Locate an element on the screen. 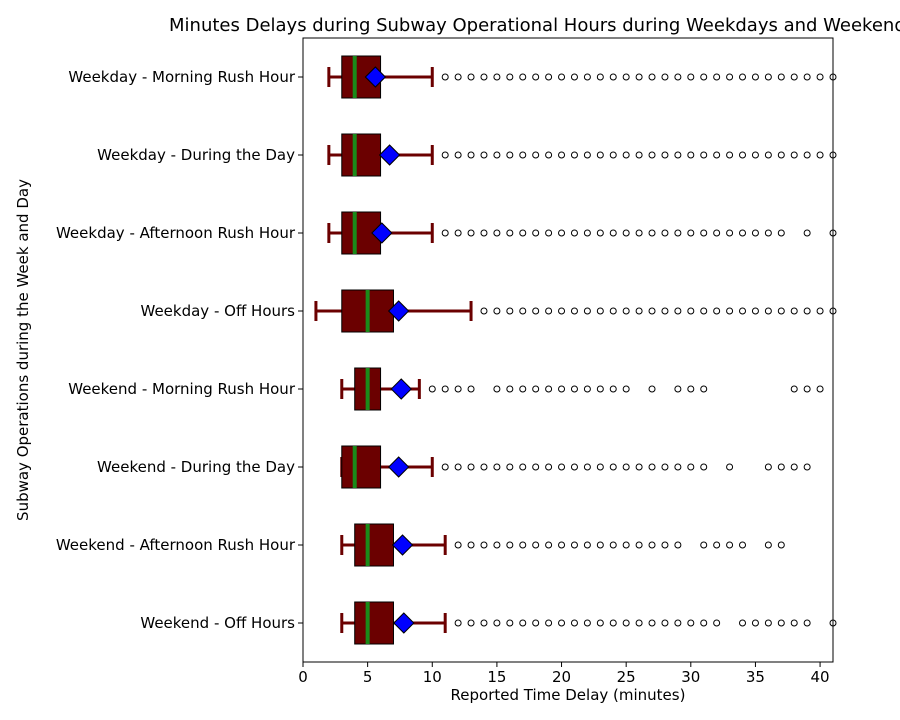 Image resolution: width=900 pixels, height=720 pixels. x-tick-label: 10 is located at coordinates (432, 677).